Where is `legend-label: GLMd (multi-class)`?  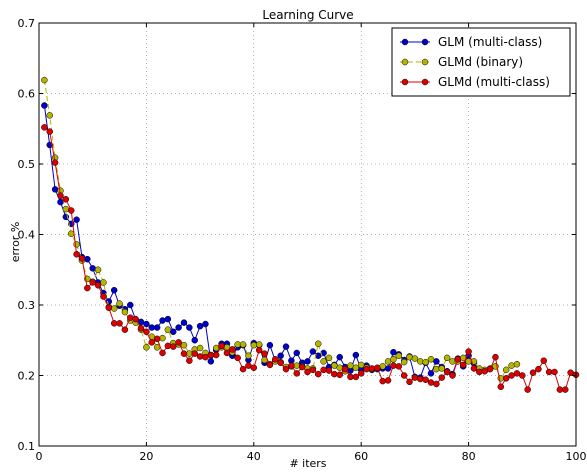
legend-label: GLMd (multi-class) is located at coordinates (494, 82).